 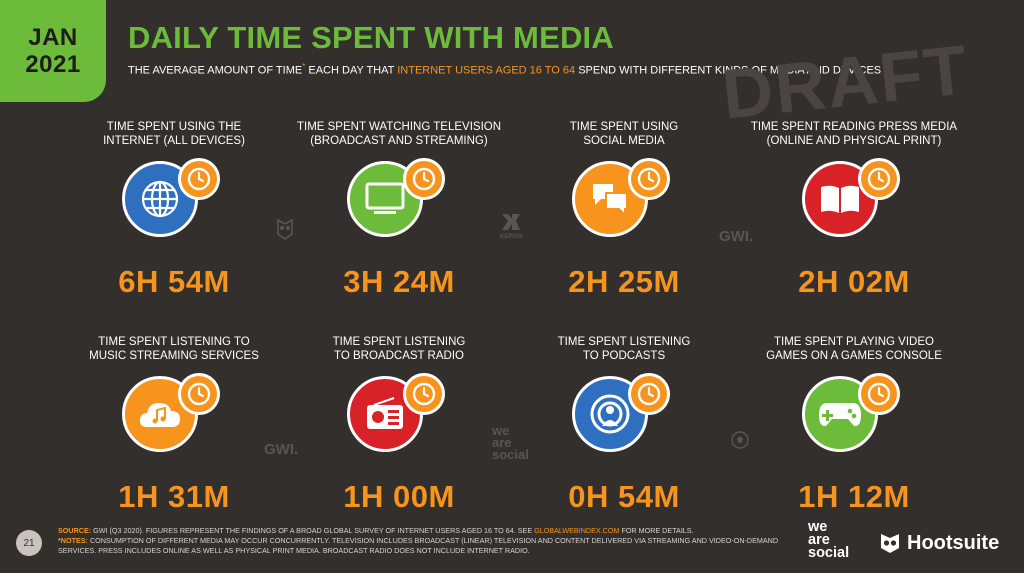 I want to click on subtitle-mid: EACH DAY THAT, so click(x=351, y=70).